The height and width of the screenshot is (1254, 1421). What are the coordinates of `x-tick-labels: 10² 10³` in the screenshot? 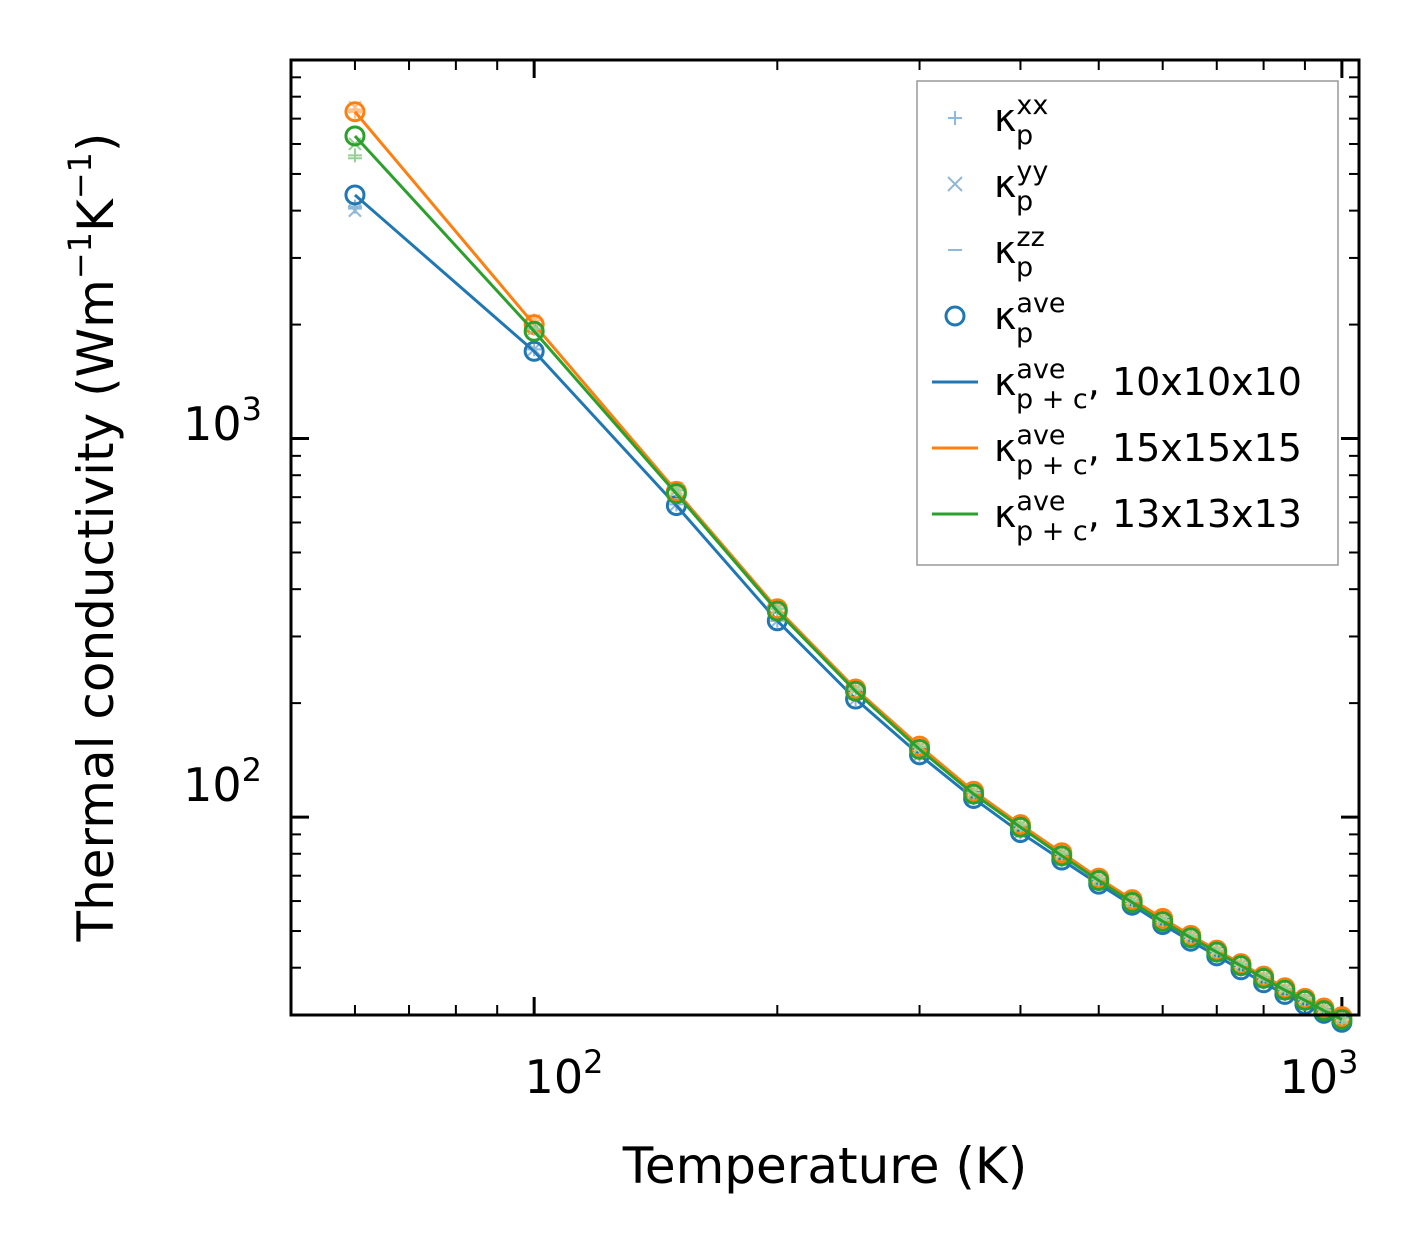 It's located at (942, 1073).